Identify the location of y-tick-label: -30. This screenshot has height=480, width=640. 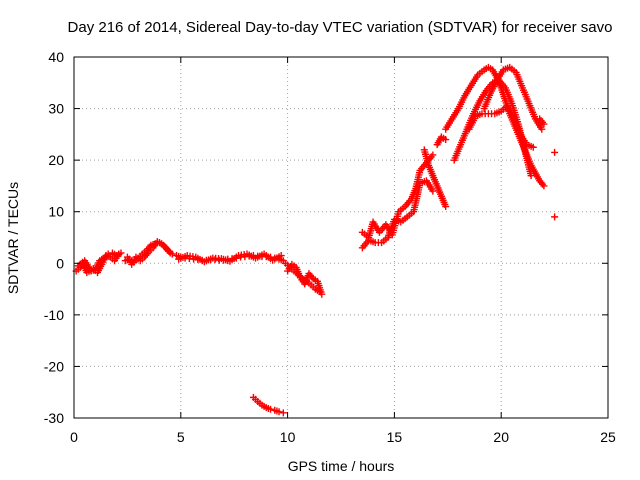
(54, 418).